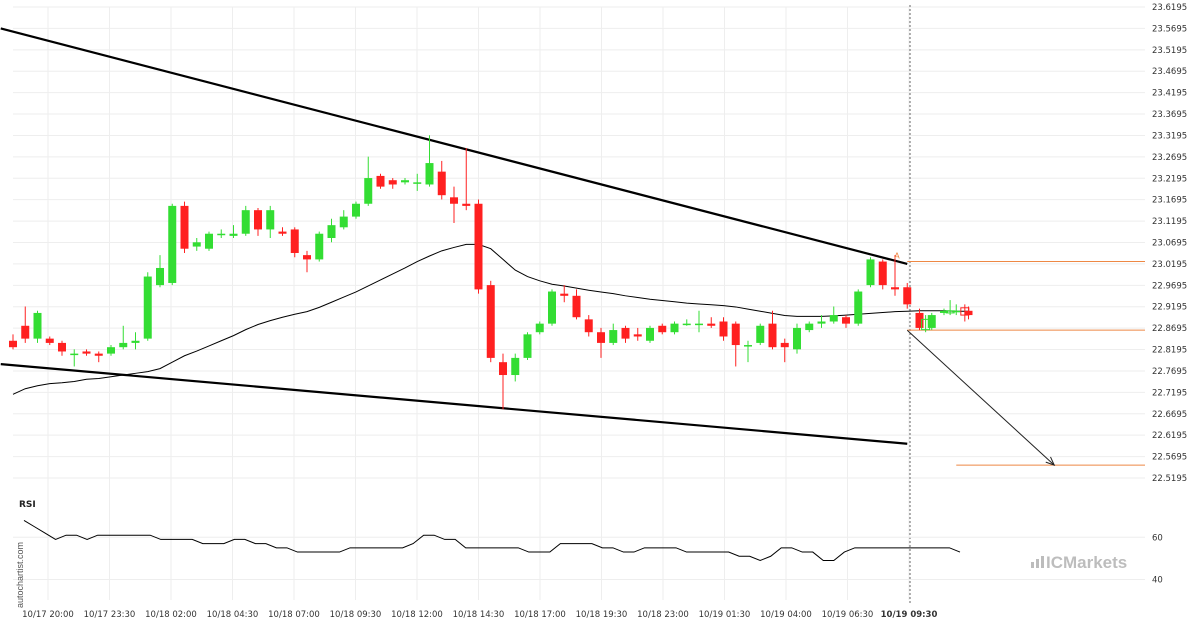 This screenshot has width=1200, height=630. I want to click on y-tick-label: 22.5695, so click(1169, 458).